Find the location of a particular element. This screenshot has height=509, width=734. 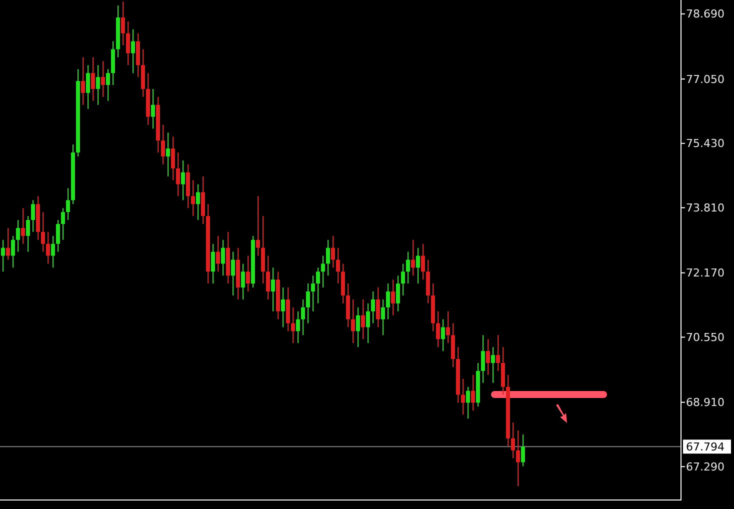

y-tick-label: 67.290 is located at coordinates (705, 467).